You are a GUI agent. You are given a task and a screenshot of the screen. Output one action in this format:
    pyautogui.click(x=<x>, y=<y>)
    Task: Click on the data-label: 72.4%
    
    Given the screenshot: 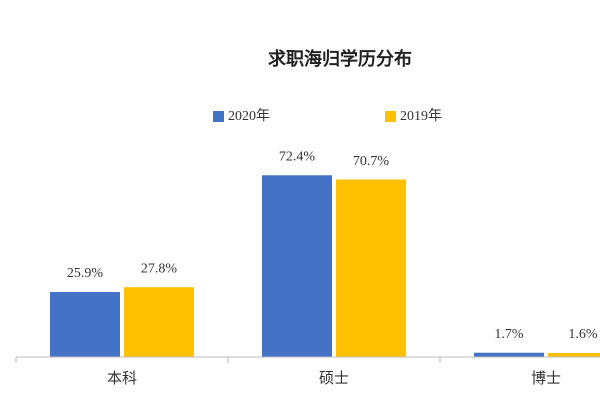 What is the action you would take?
    pyautogui.click(x=297, y=156)
    